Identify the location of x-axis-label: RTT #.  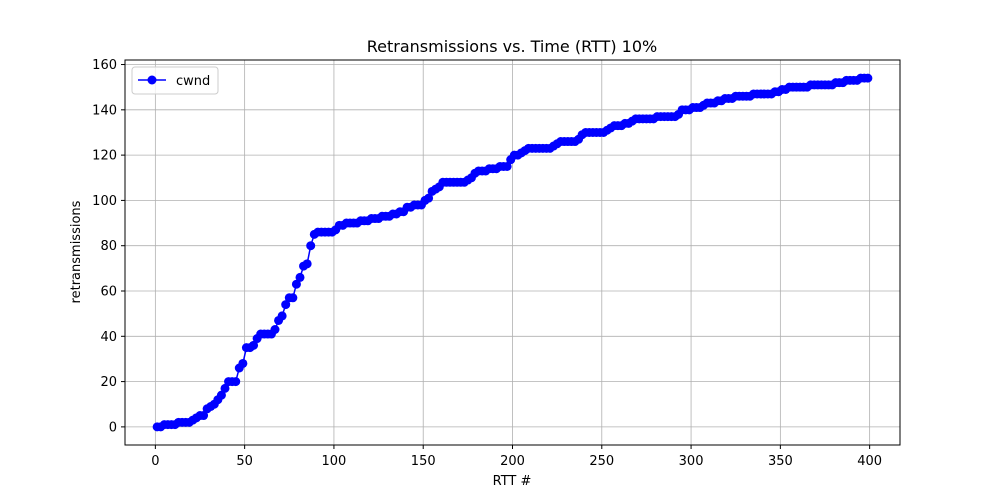
(512, 481).